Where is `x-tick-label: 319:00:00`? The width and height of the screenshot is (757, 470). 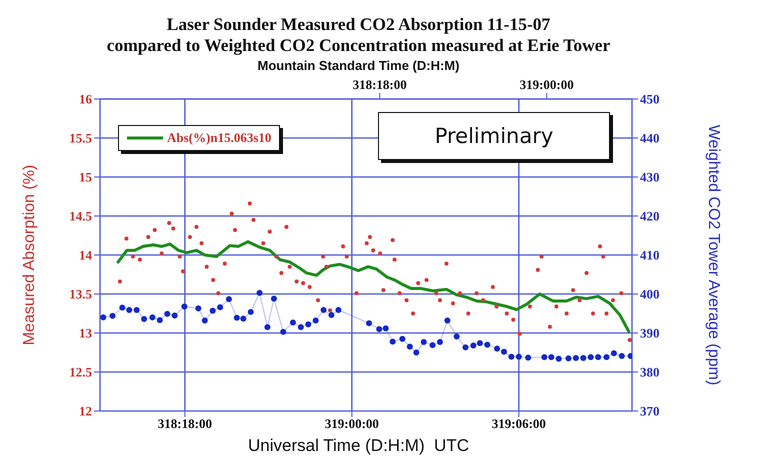
x-tick-label: 319:00:00 is located at coordinates (351, 424).